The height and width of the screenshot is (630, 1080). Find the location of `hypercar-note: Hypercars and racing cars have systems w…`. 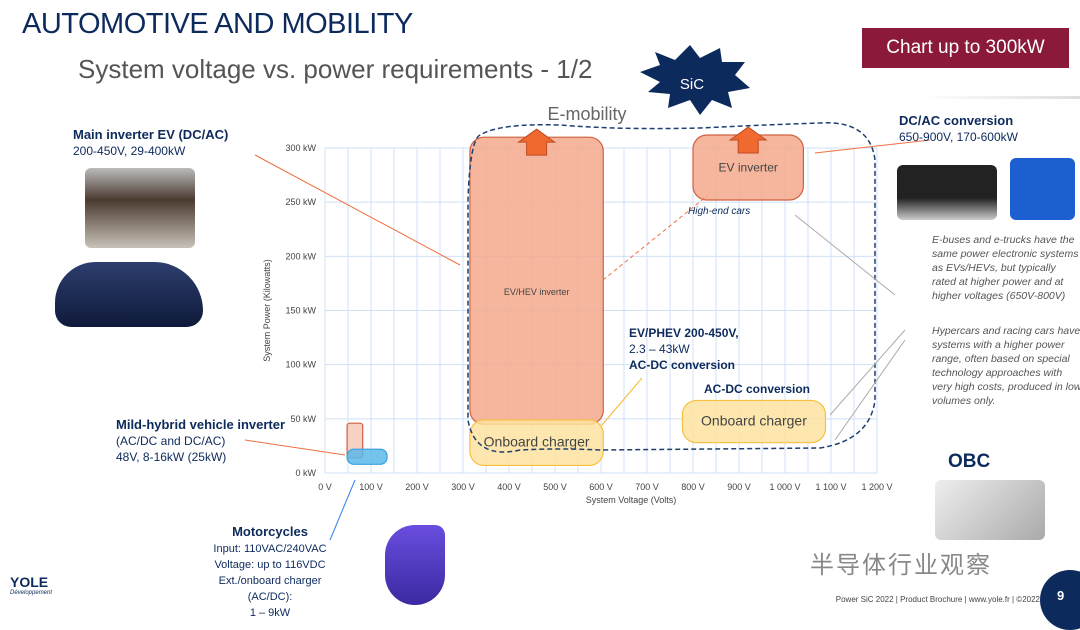

hypercar-note: Hypercars and racing cars have systems w… is located at coordinates (1006, 366).